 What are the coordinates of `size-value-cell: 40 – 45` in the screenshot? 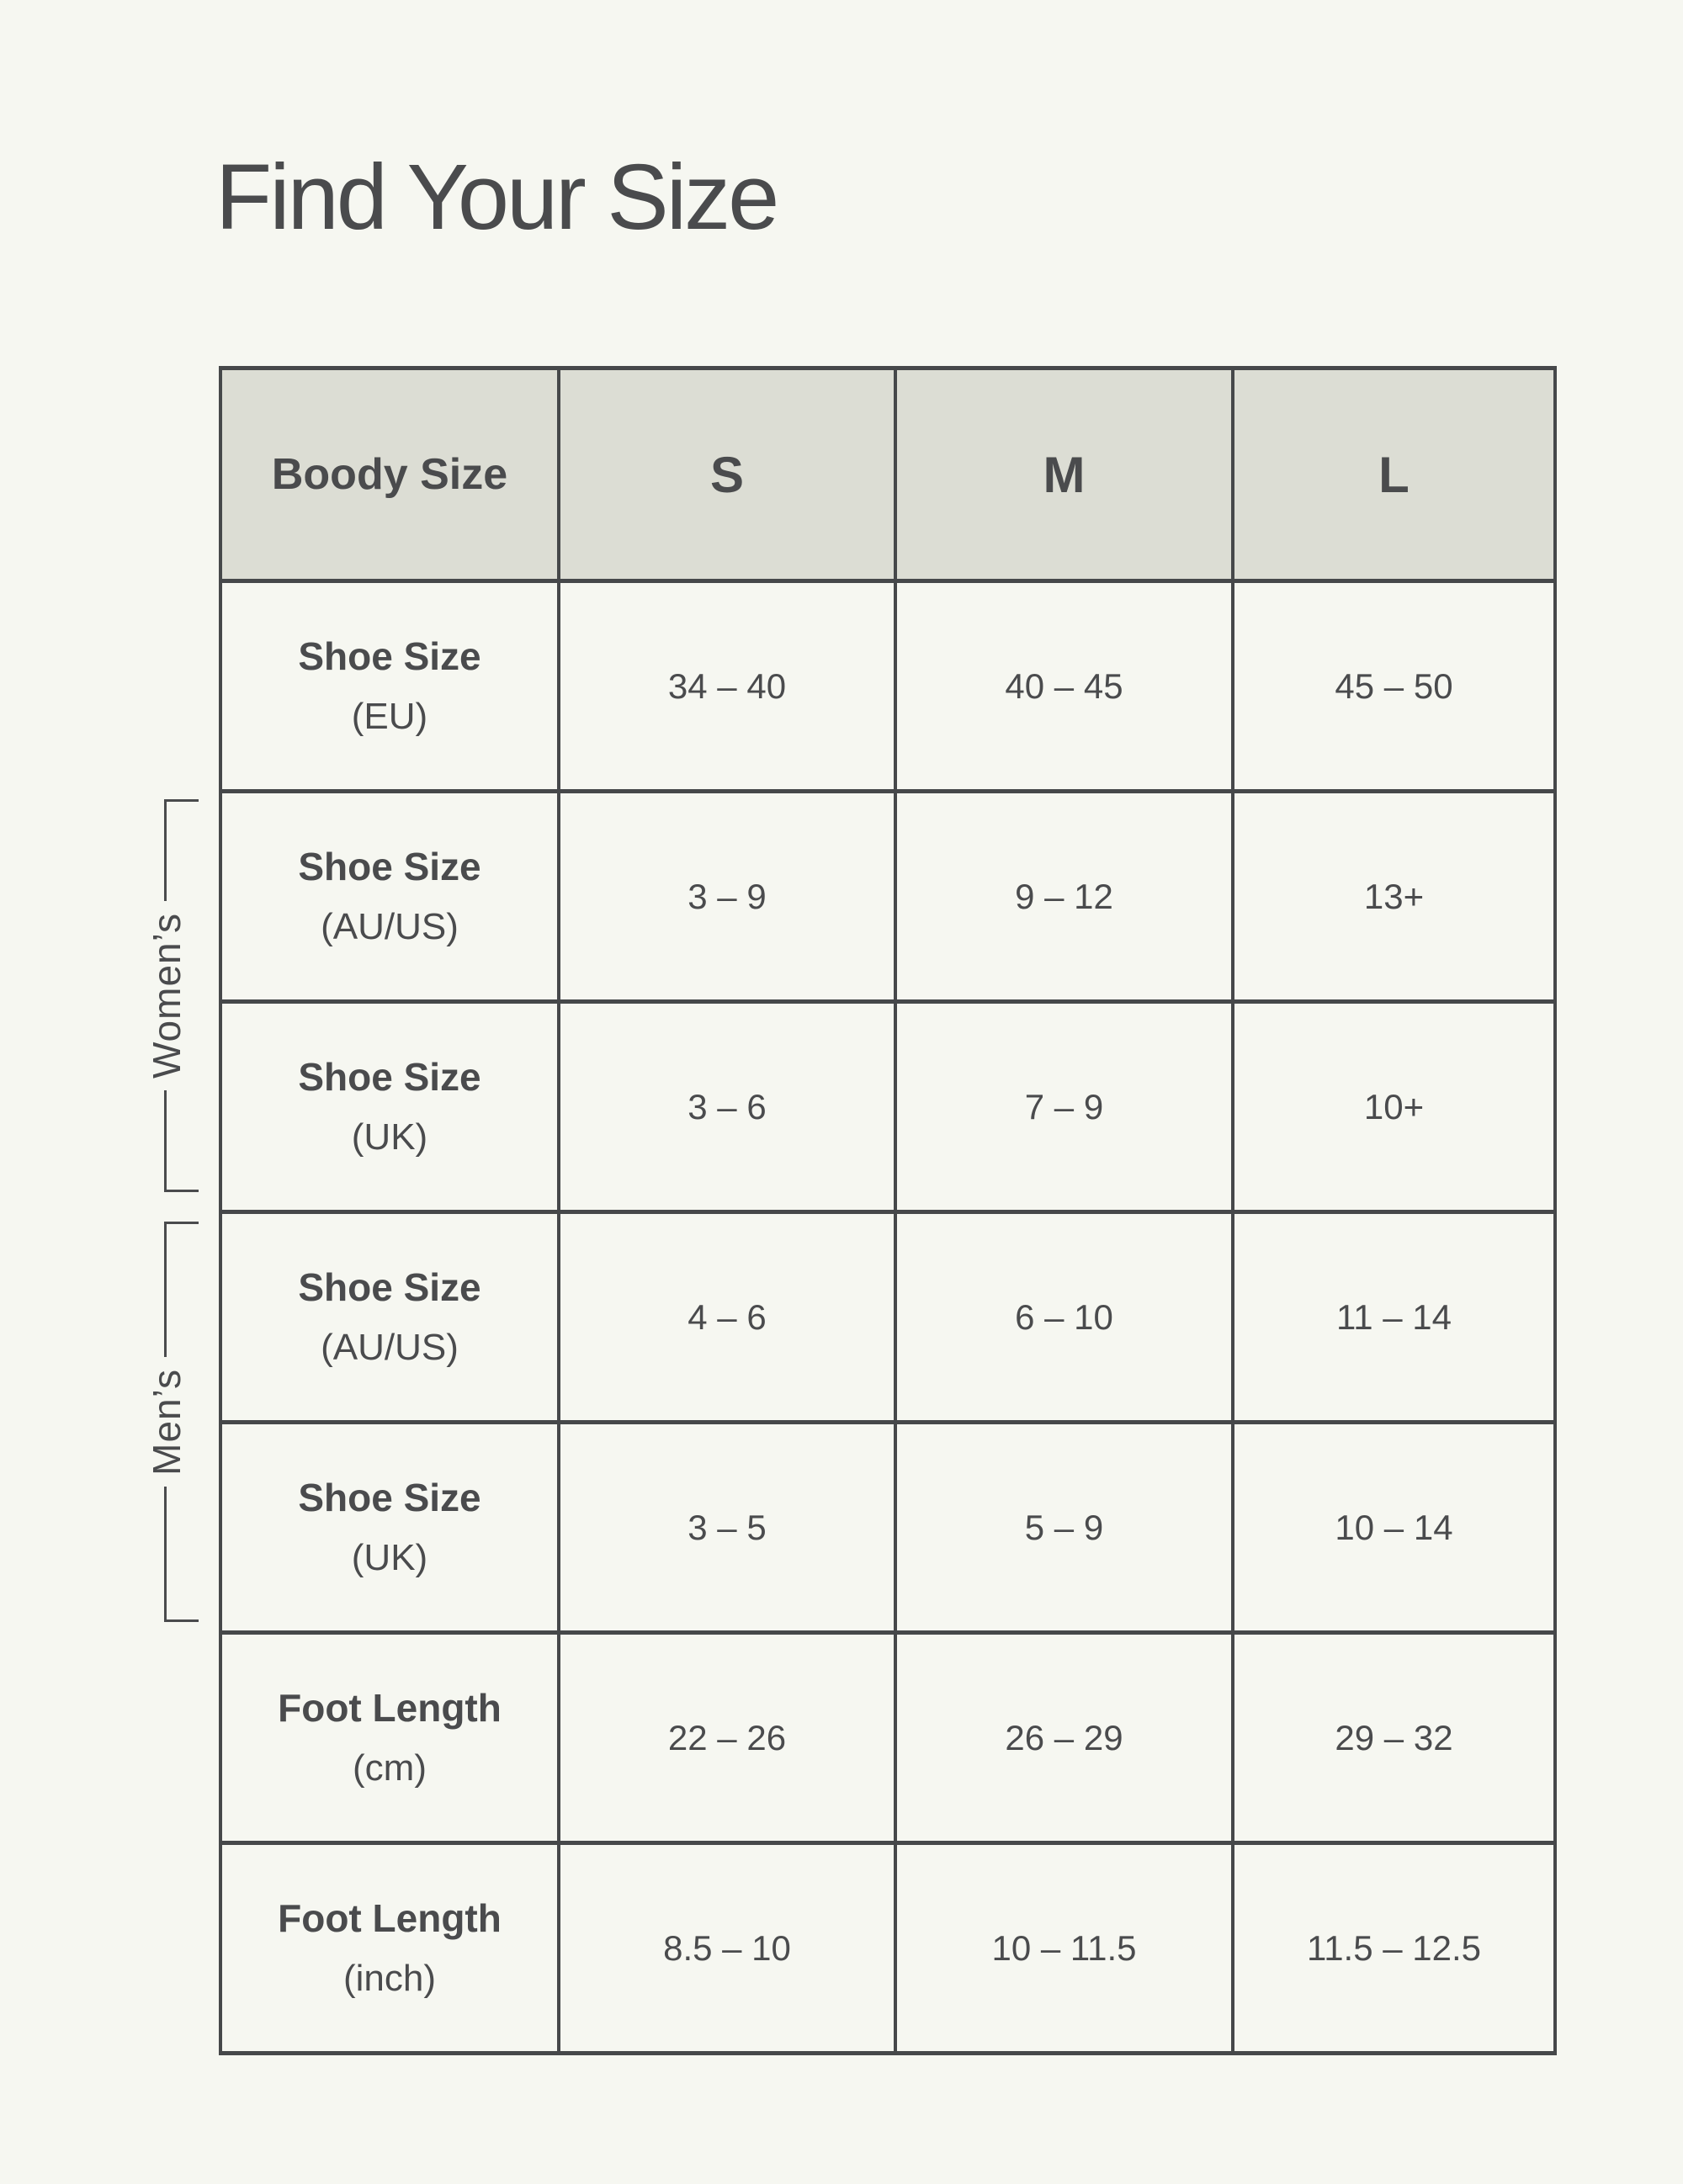 It's located at (1064, 686).